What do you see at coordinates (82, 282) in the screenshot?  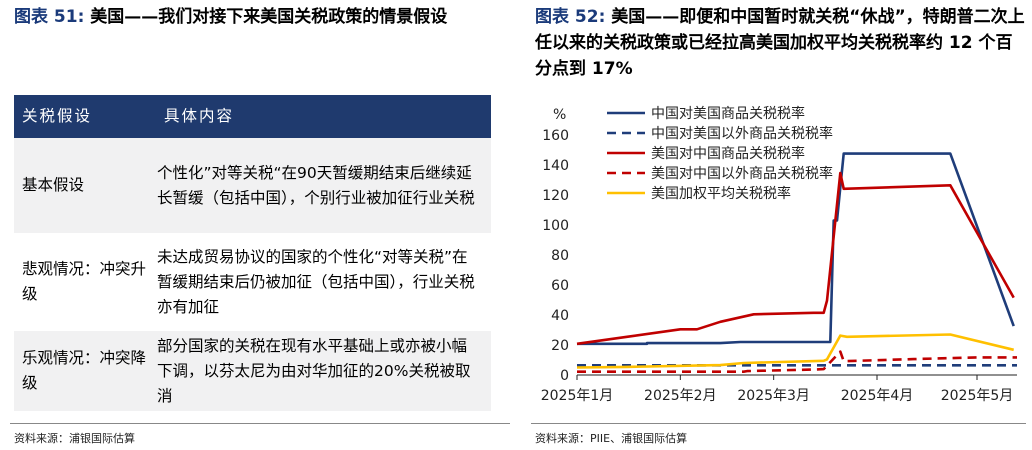 I see `row-label-pessimistic: 悲观情况：冲突升级` at bounding box center [82, 282].